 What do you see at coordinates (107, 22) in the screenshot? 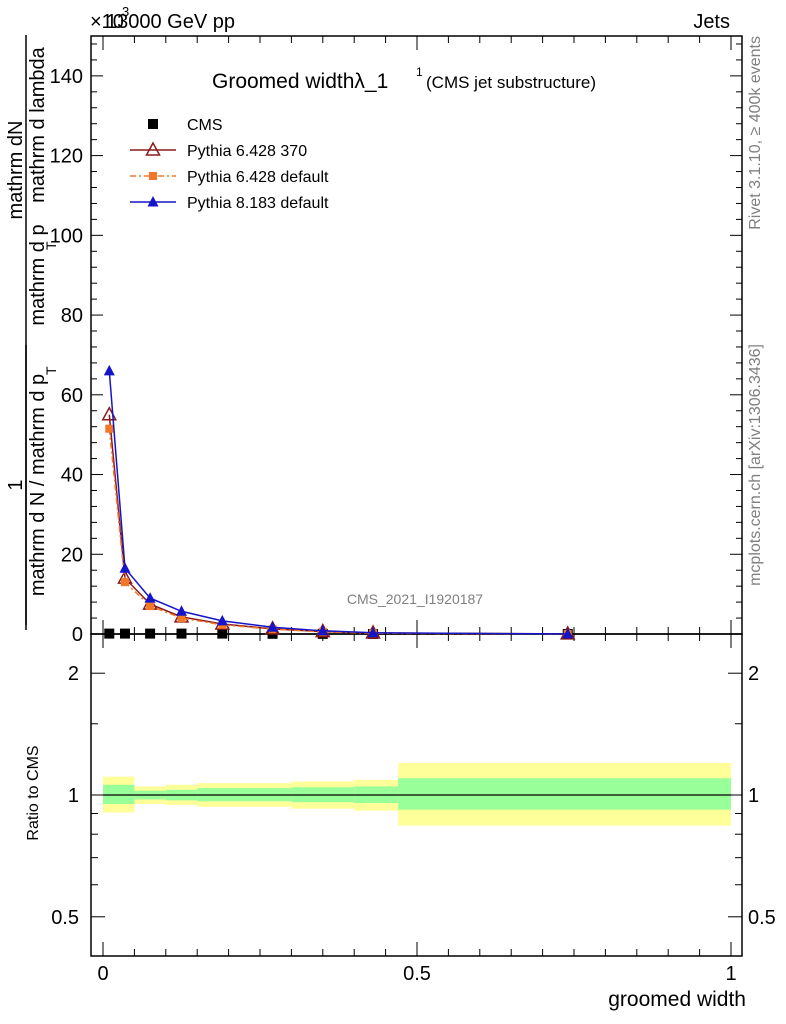
I see `exponent-label: ×10` at bounding box center [107, 22].